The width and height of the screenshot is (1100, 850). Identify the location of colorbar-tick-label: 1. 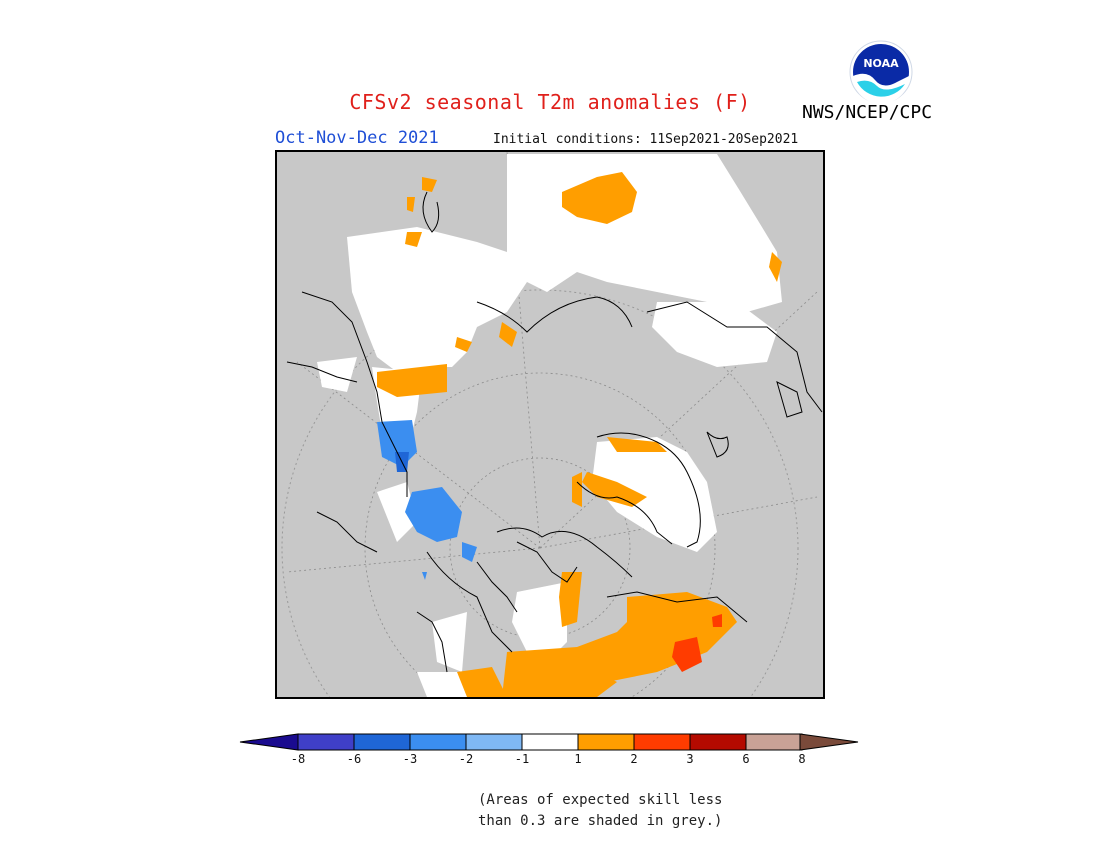
(578, 759).